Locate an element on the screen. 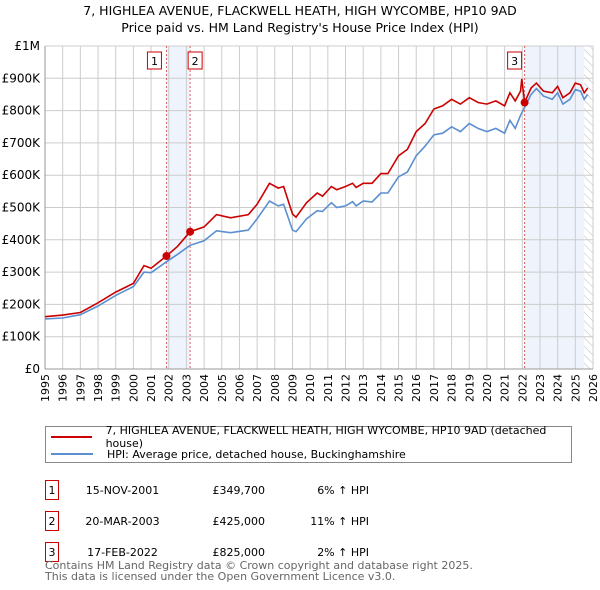 The image size is (600, 590). x-tick-label: 1999 is located at coordinates (116, 388).